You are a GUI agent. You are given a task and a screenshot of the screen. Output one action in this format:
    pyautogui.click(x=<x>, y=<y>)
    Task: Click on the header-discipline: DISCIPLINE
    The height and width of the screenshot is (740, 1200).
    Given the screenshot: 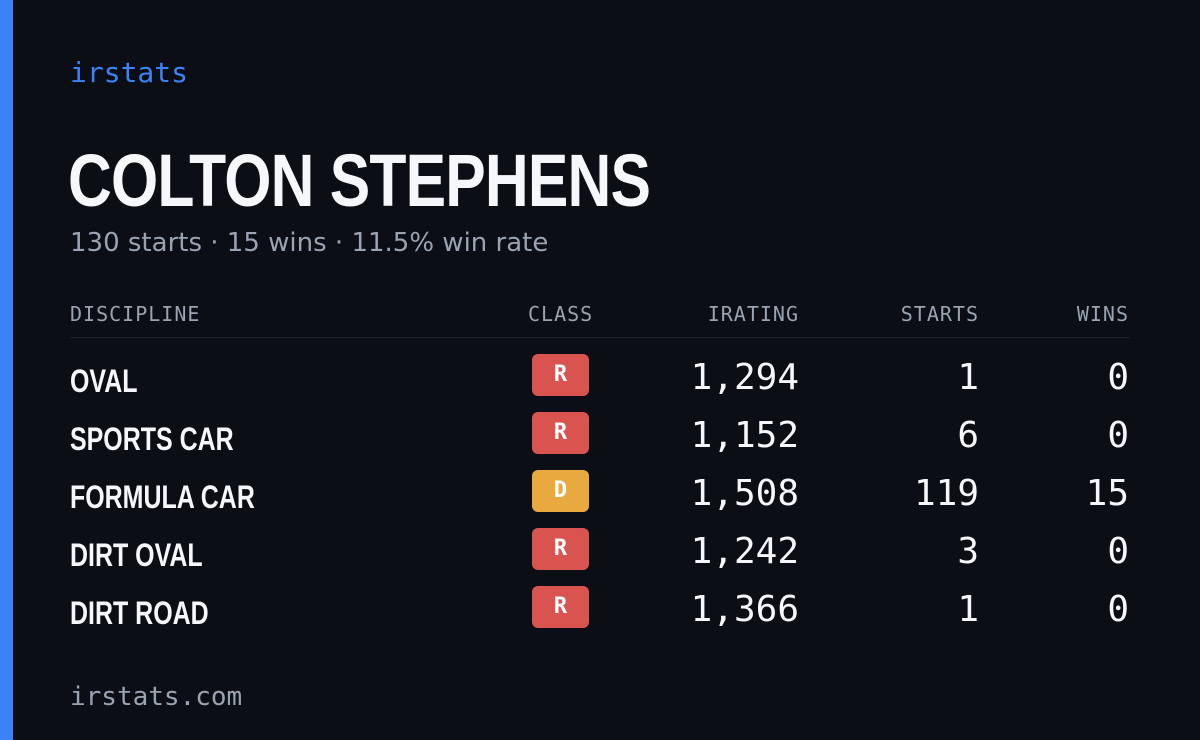 What is the action you would take?
    pyautogui.click(x=135, y=314)
    